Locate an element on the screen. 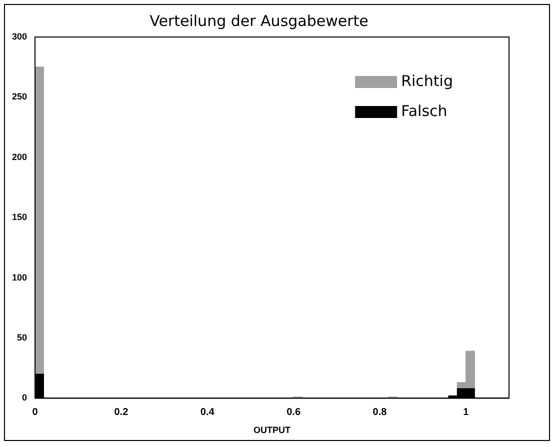  x-tick-label: 0.4 is located at coordinates (207, 412).